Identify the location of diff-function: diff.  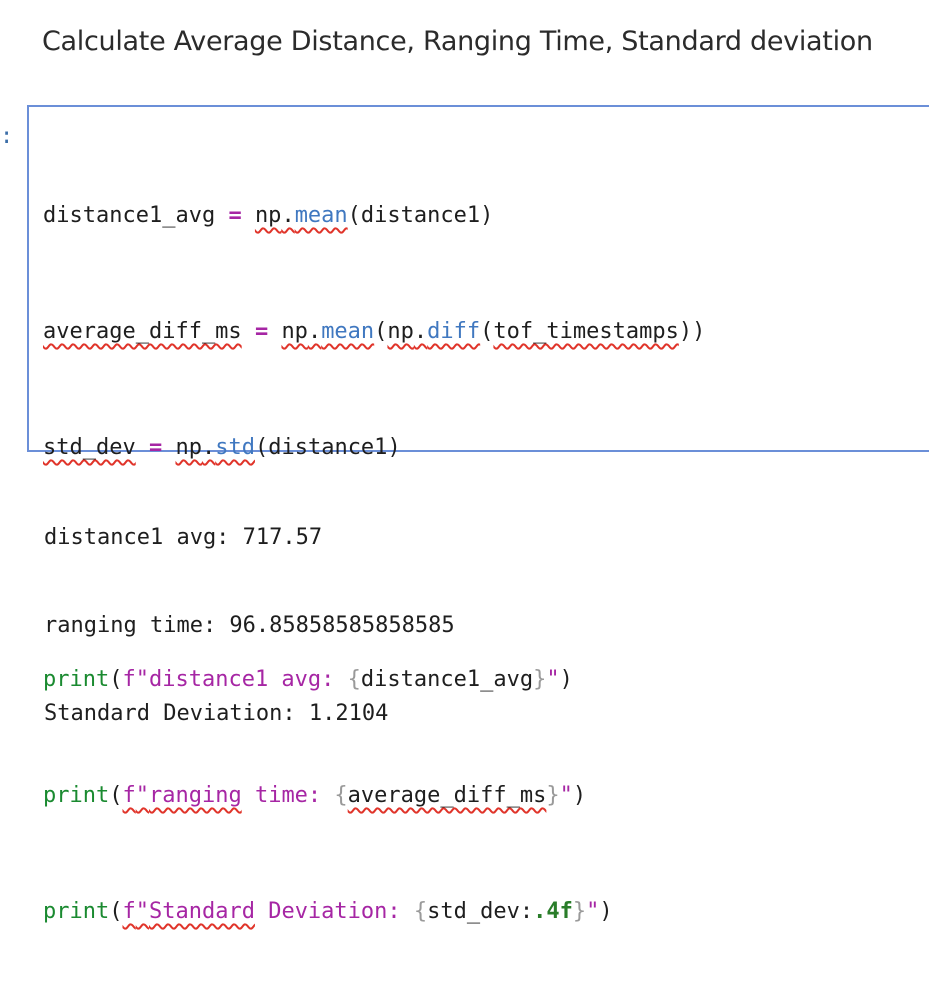
(454, 331).